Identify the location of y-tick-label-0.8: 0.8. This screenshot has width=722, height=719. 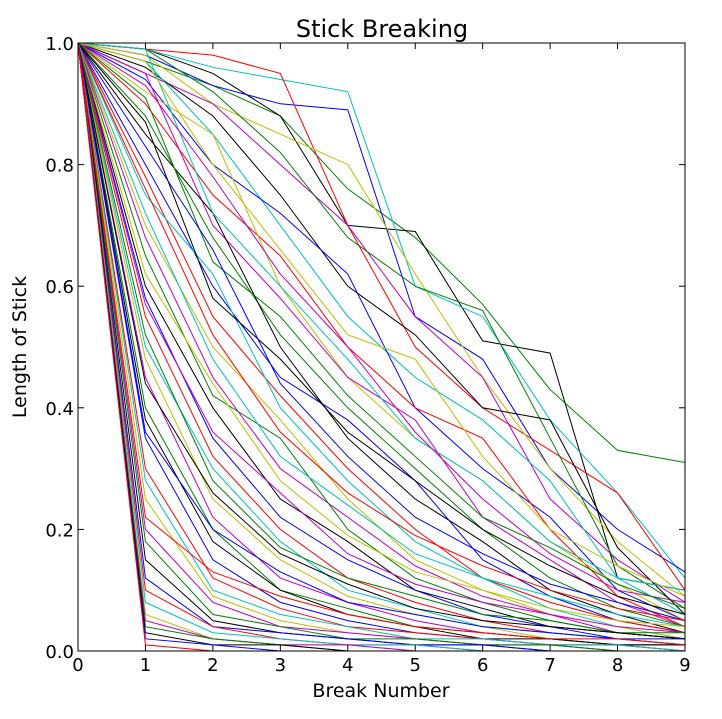
(59, 166).